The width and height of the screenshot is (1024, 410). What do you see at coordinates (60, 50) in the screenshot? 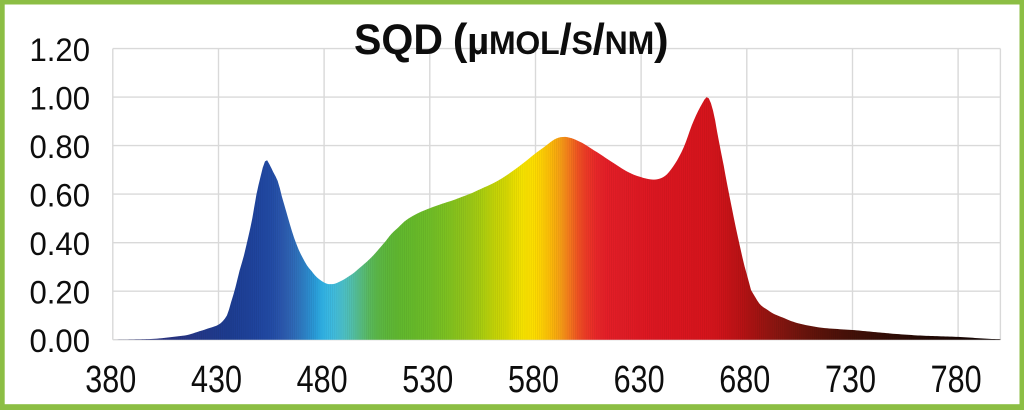
I see `svg-text: 1.20` at bounding box center [60, 50].